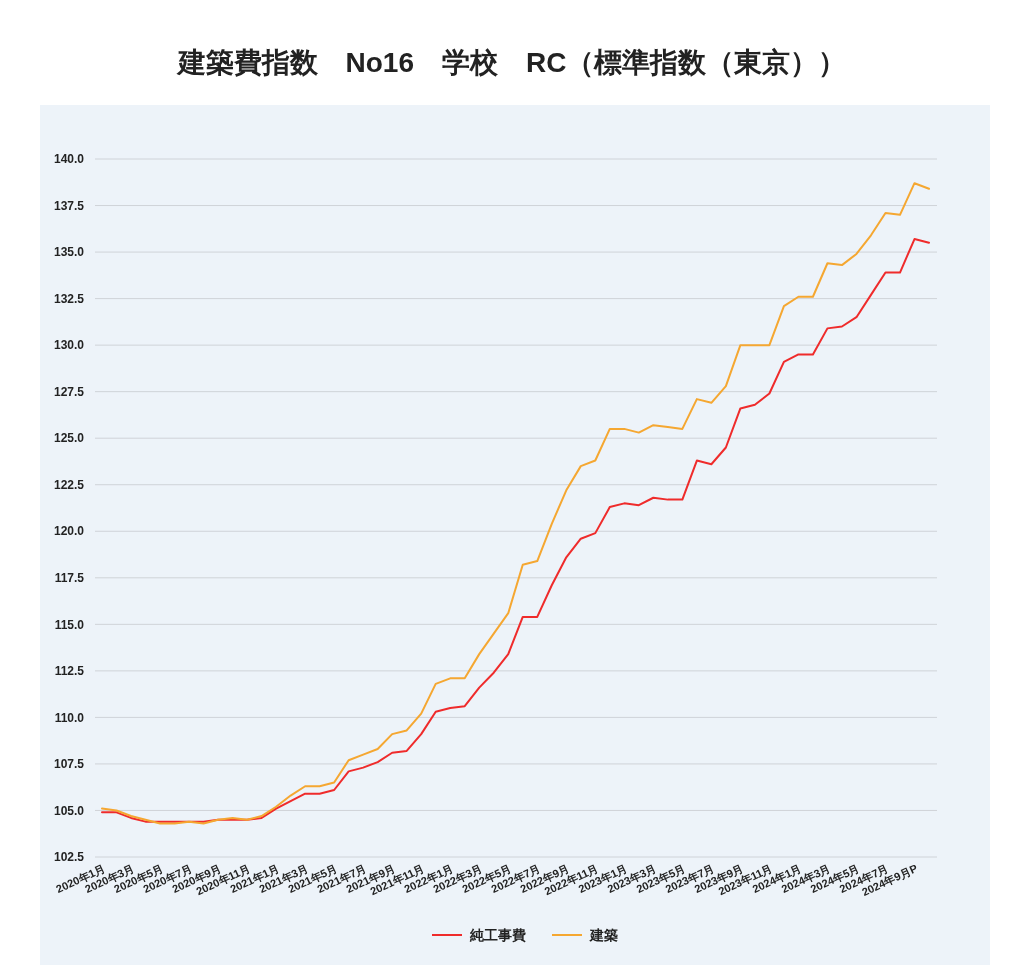 This screenshot has width=1024, height=979. I want to click on y-tick-label: 125.0, so click(69, 438).